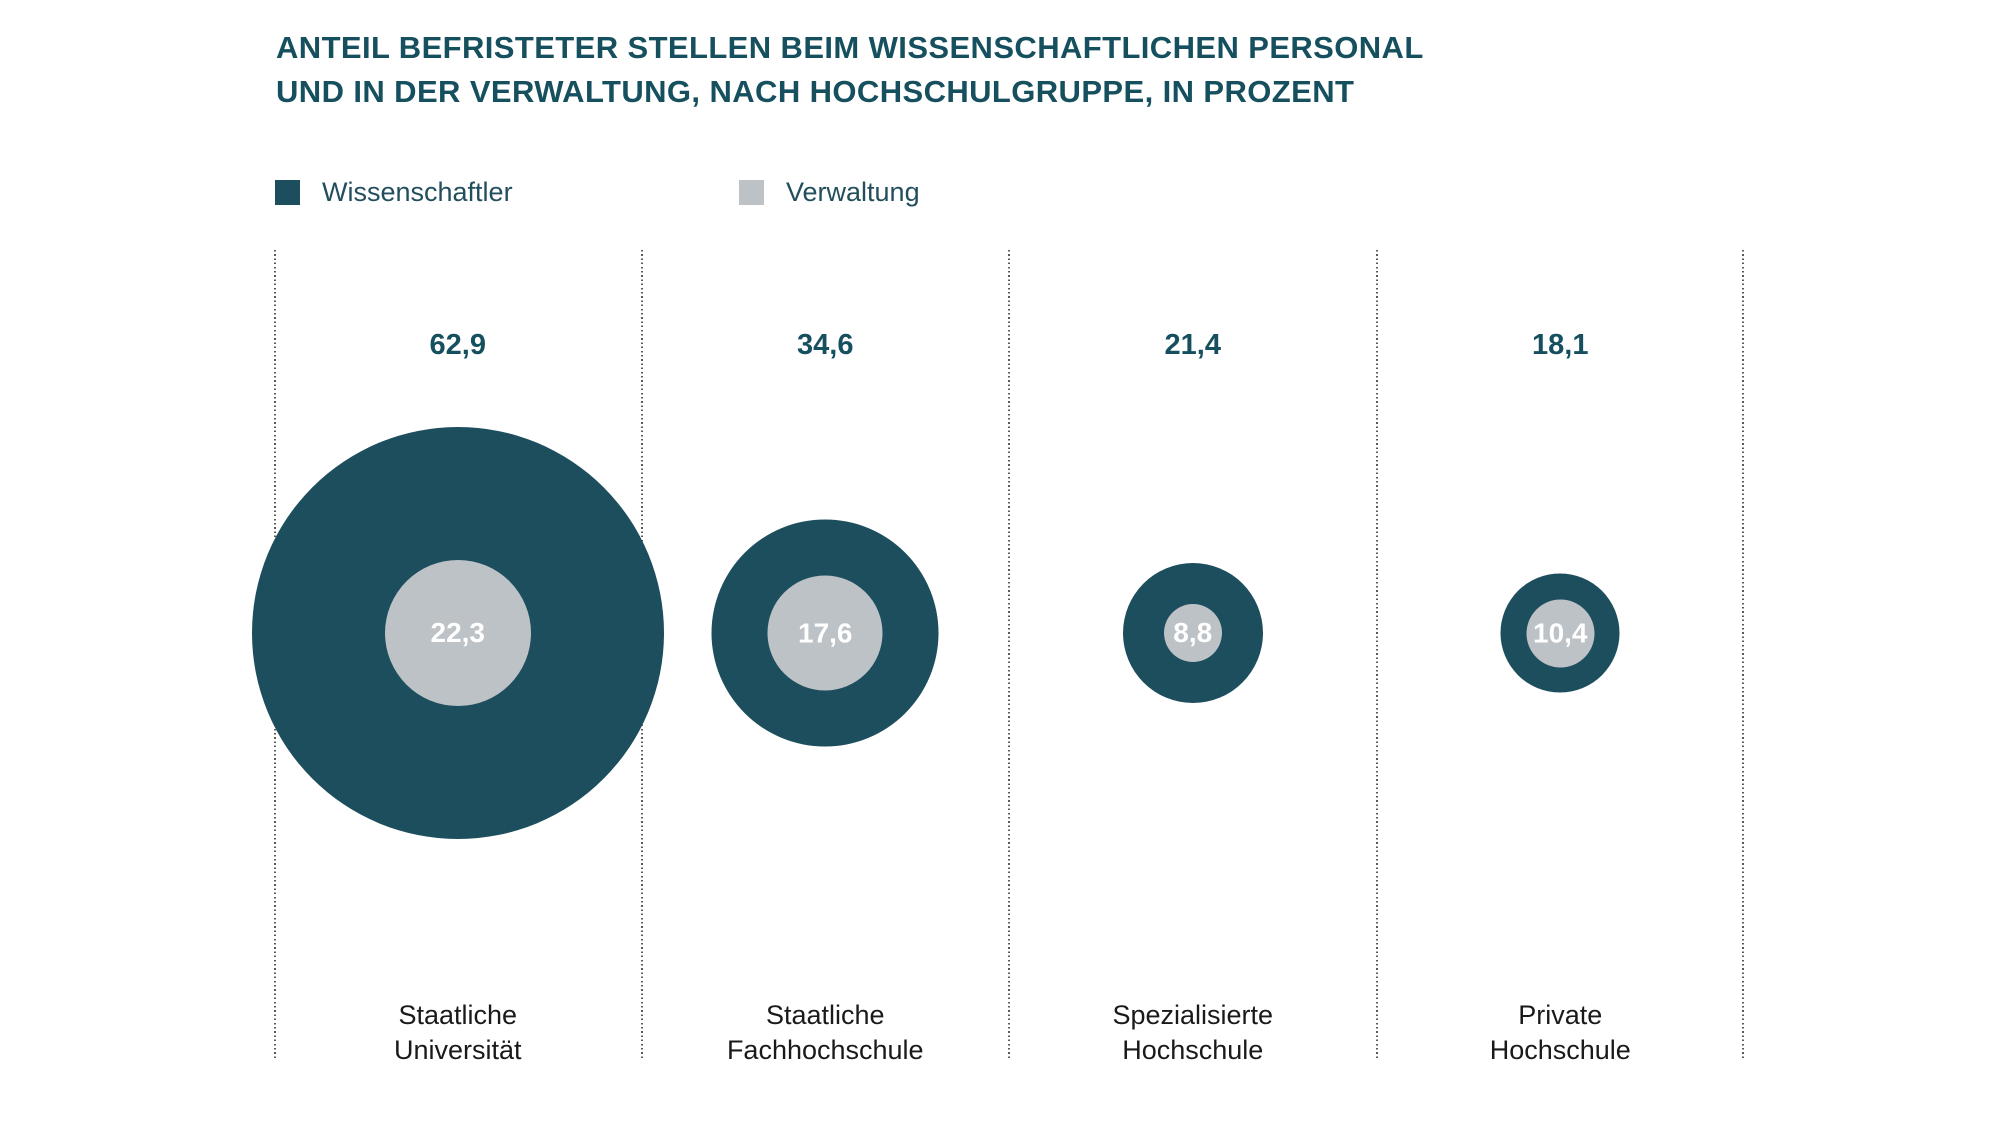 The width and height of the screenshot is (2000, 1126). Describe the element at coordinates (458, 1033) in the screenshot. I see `category-label: Staatliche Universität` at that location.